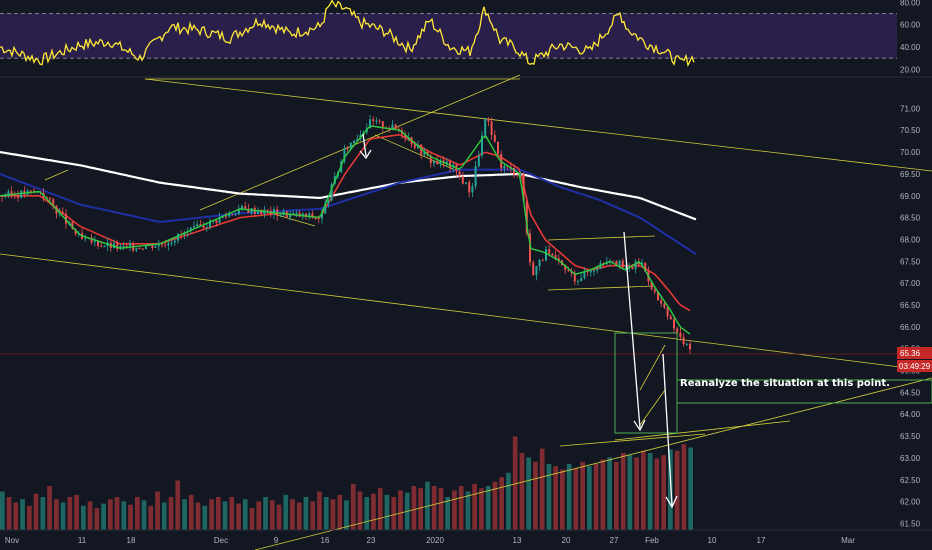 The width and height of the screenshot is (932, 550). What do you see at coordinates (910, 130) in the screenshot?
I see `price-tick-label: 70.50` at bounding box center [910, 130].